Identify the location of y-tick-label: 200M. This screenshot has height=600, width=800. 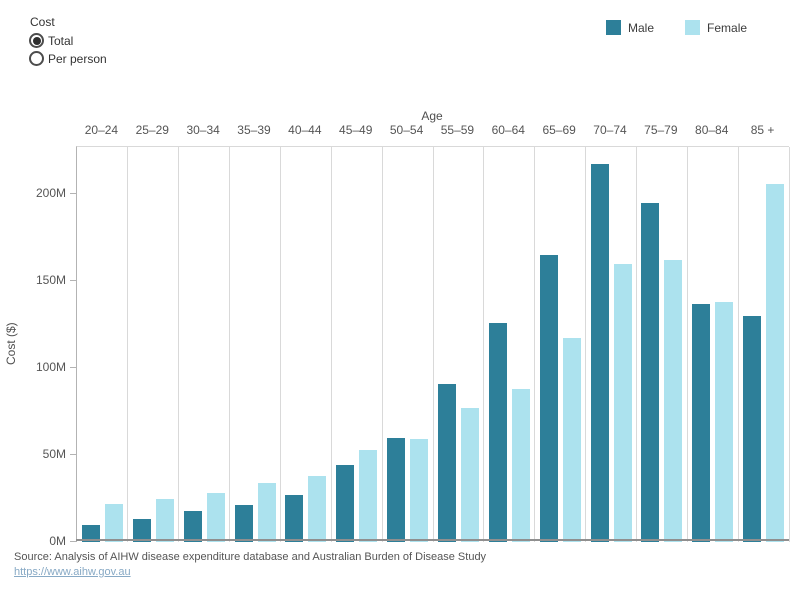
(50, 193).